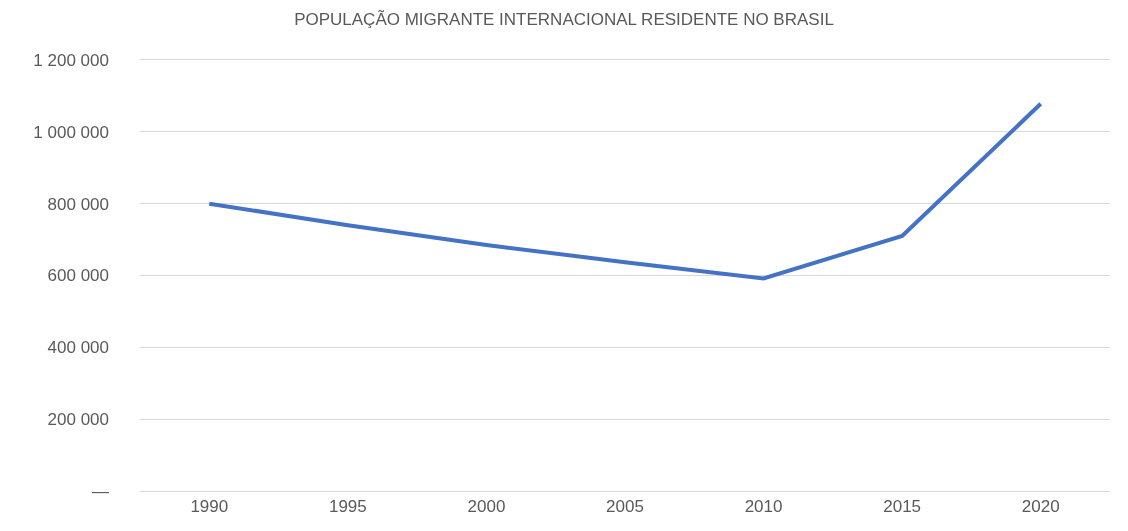 The width and height of the screenshot is (1128, 531). Describe the element at coordinates (625, 507) in the screenshot. I see `x-tick-label: 2005` at that location.